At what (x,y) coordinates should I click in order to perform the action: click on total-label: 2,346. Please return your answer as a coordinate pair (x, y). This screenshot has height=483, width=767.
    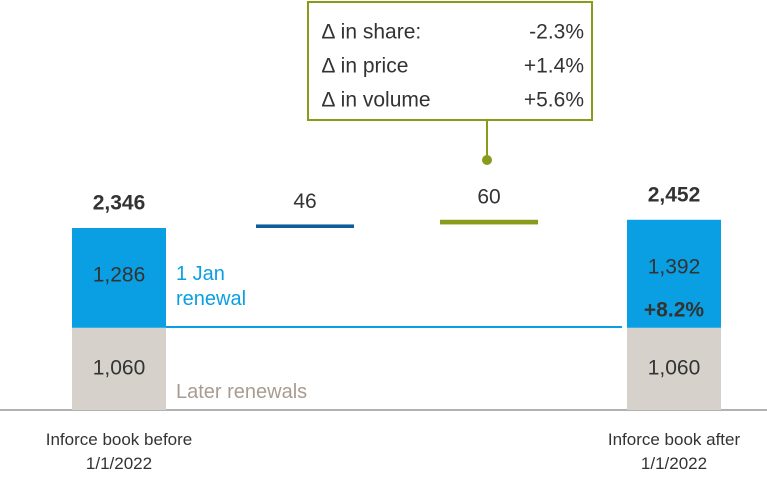
    Looking at the image, I should click on (119, 203).